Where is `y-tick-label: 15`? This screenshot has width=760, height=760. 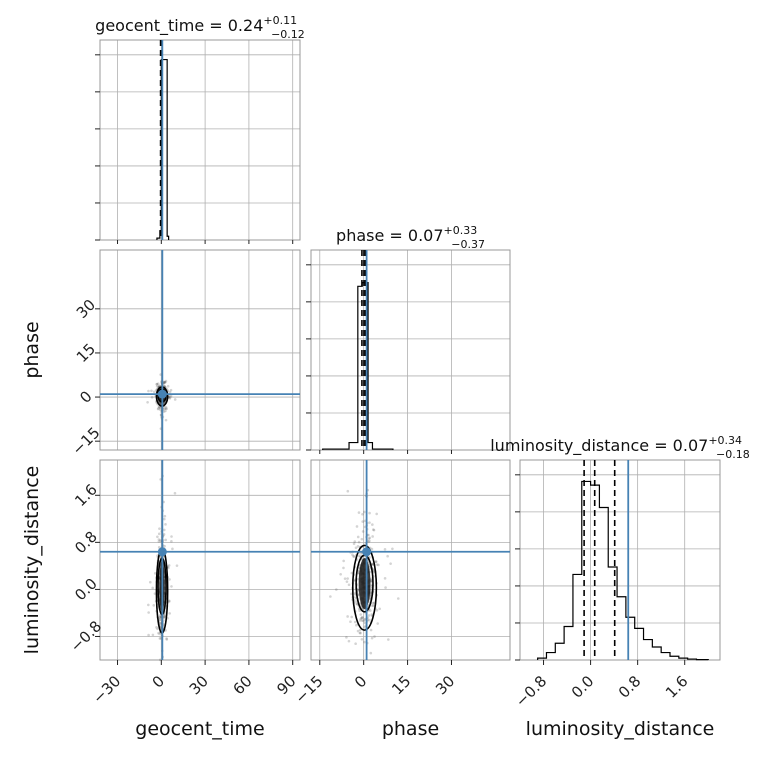
y-tick-label: 15 is located at coordinates (86, 353).